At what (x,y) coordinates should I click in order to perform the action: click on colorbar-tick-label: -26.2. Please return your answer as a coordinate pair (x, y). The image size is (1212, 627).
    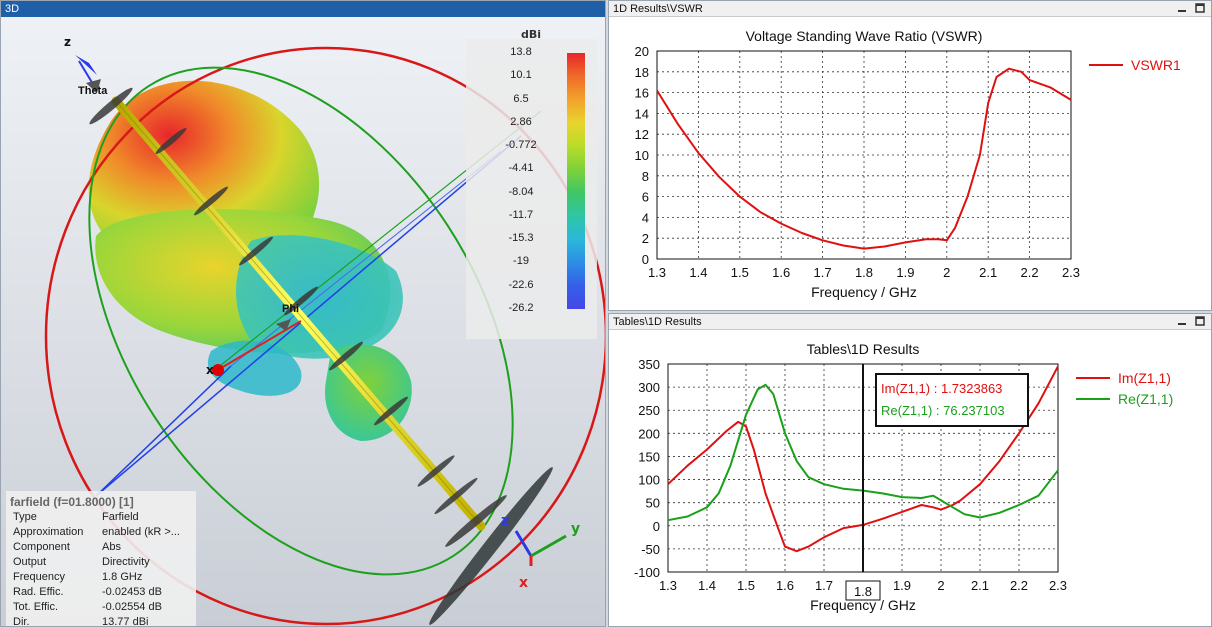
    Looking at the image, I should click on (521, 308).